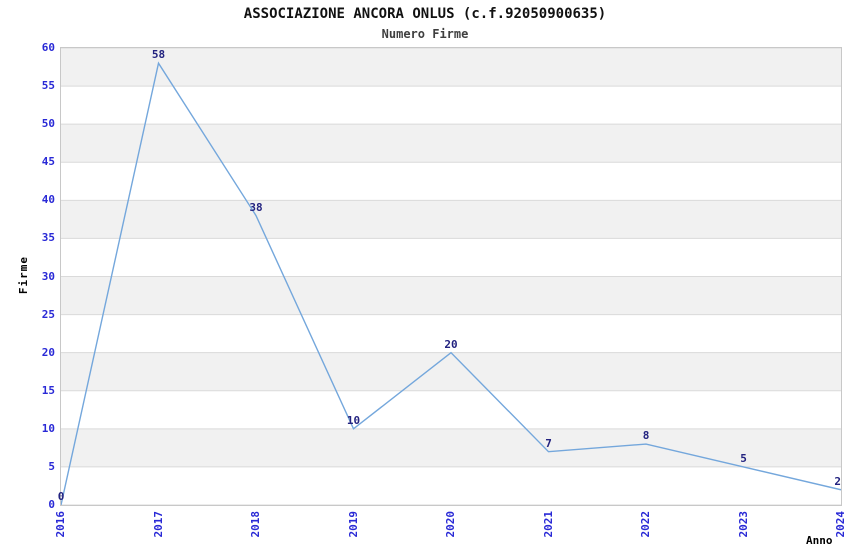 Image resolution: width=850 pixels, height=550 pixels. What do you see at coordinates (548, 443) in the screenshot?
I see `point-value-label: 7` at bounding box center [548, 443].